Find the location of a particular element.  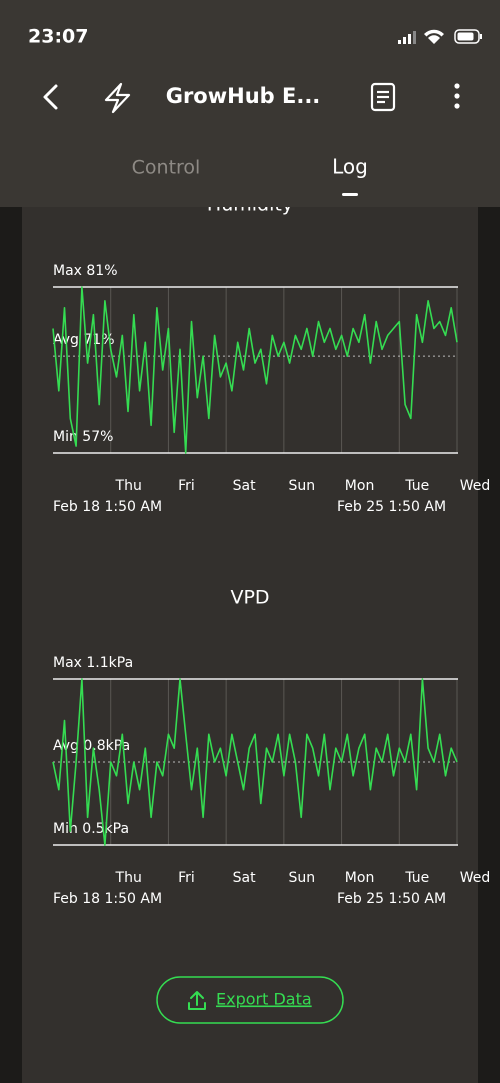

tab: Control is located at coordinates (166, 168).